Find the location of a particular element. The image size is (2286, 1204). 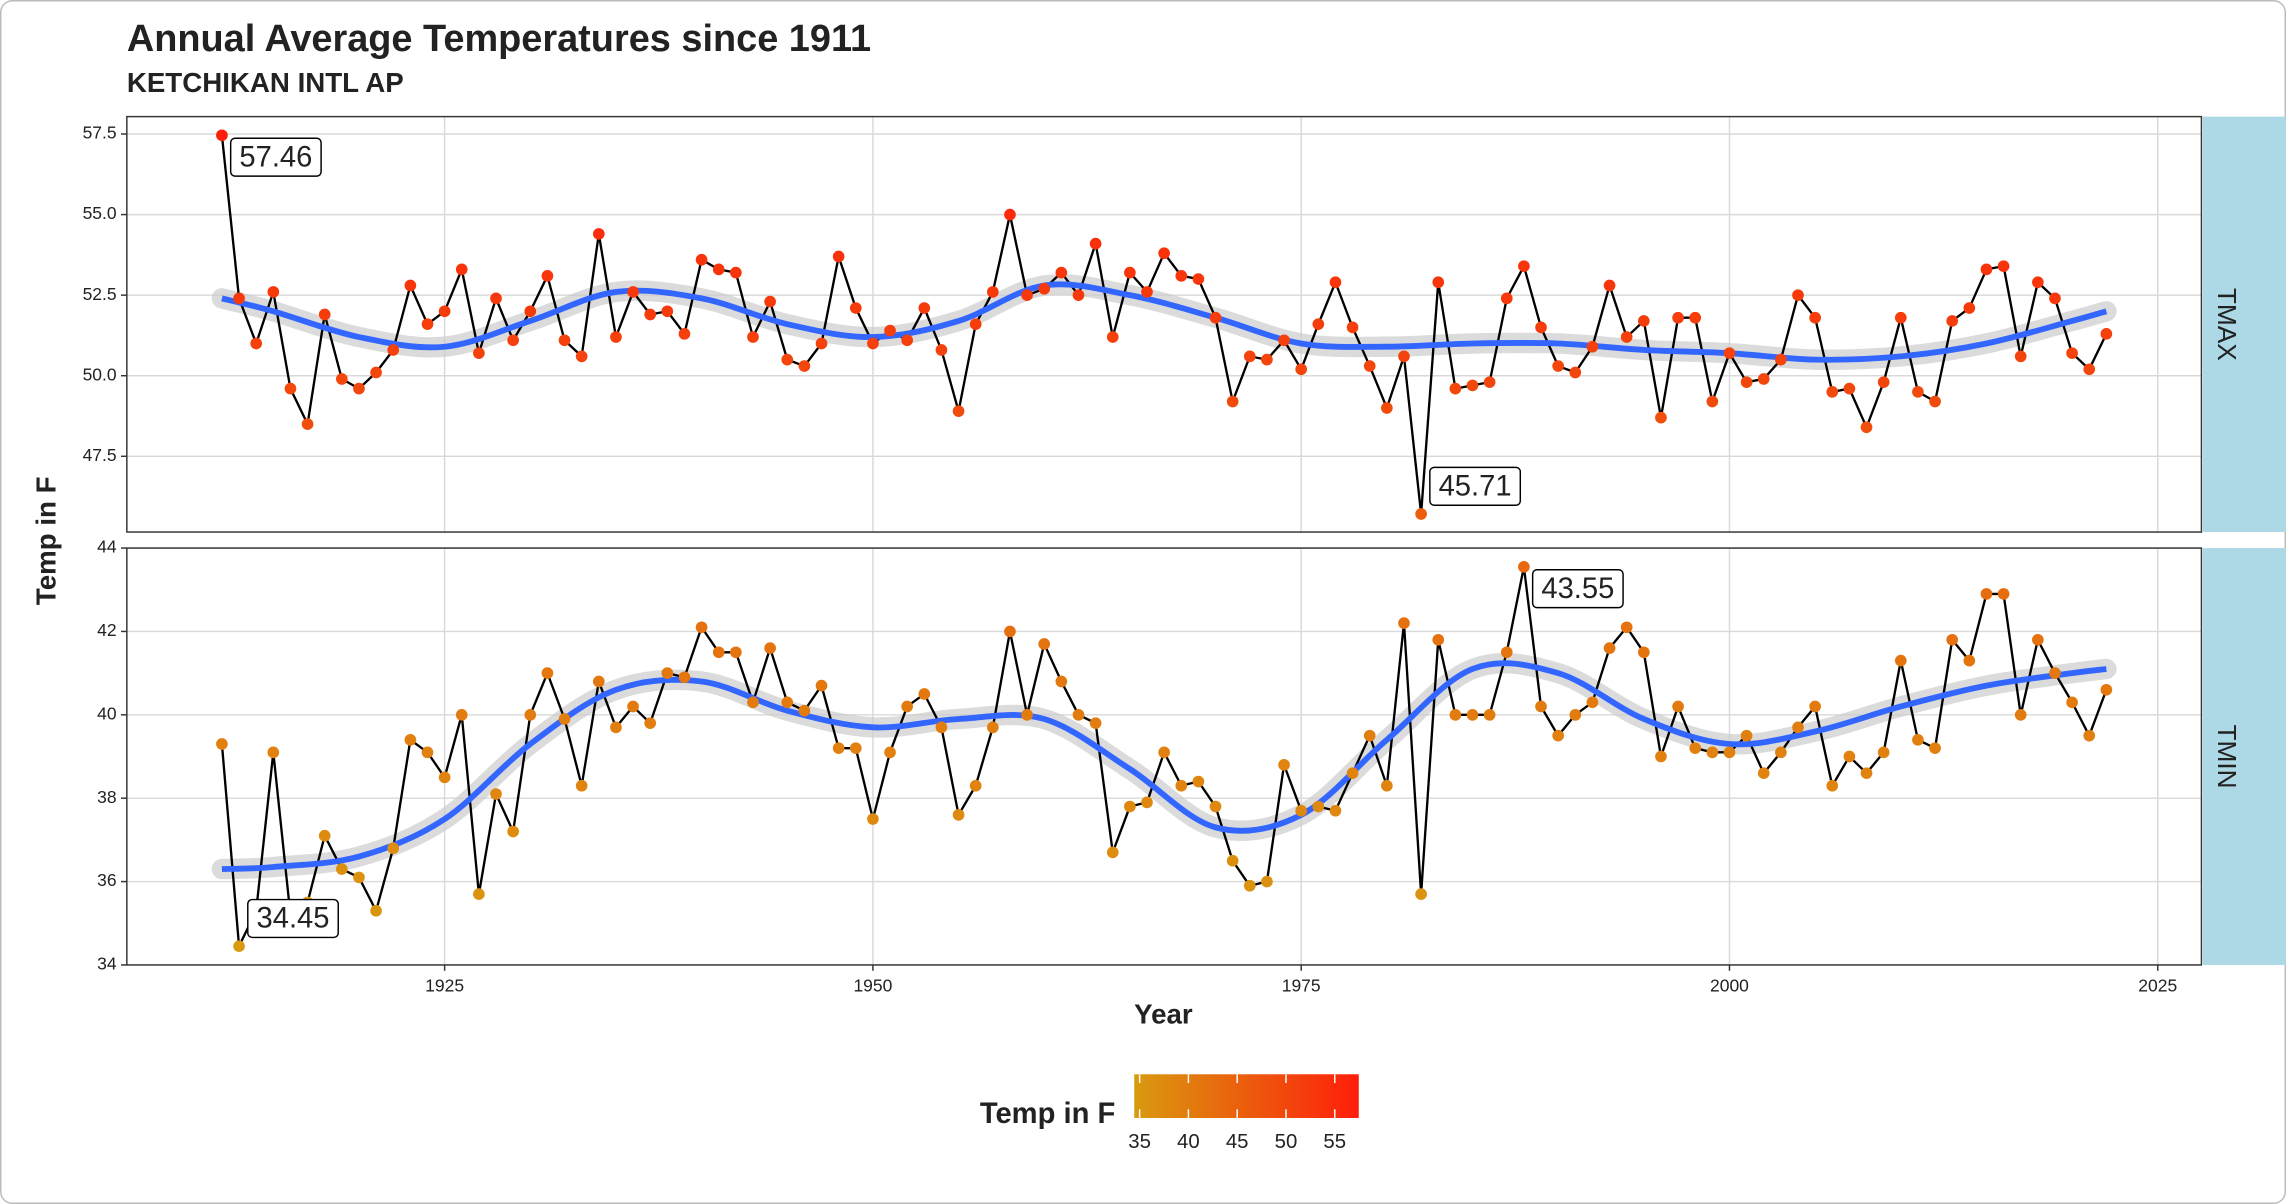

point-label-box is located at coordinates (275, 157).